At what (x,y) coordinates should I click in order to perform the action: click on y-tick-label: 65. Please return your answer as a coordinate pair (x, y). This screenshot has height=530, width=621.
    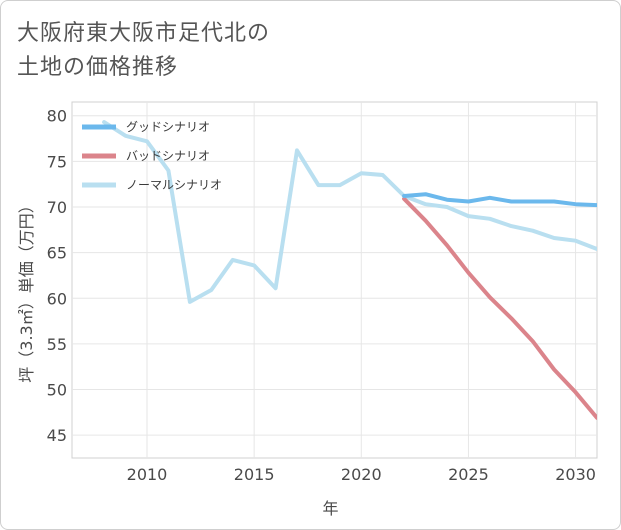
    Looking at the image, I should click on (57, 253).